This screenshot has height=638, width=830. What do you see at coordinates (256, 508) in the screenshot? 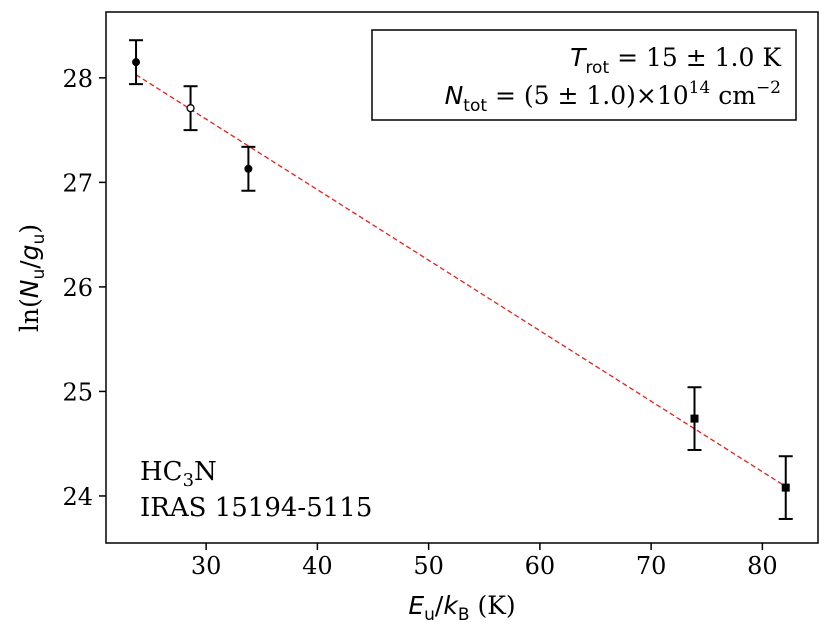
I see `source-label: IRAS 15194-5115` at bounding box center [256, 508].